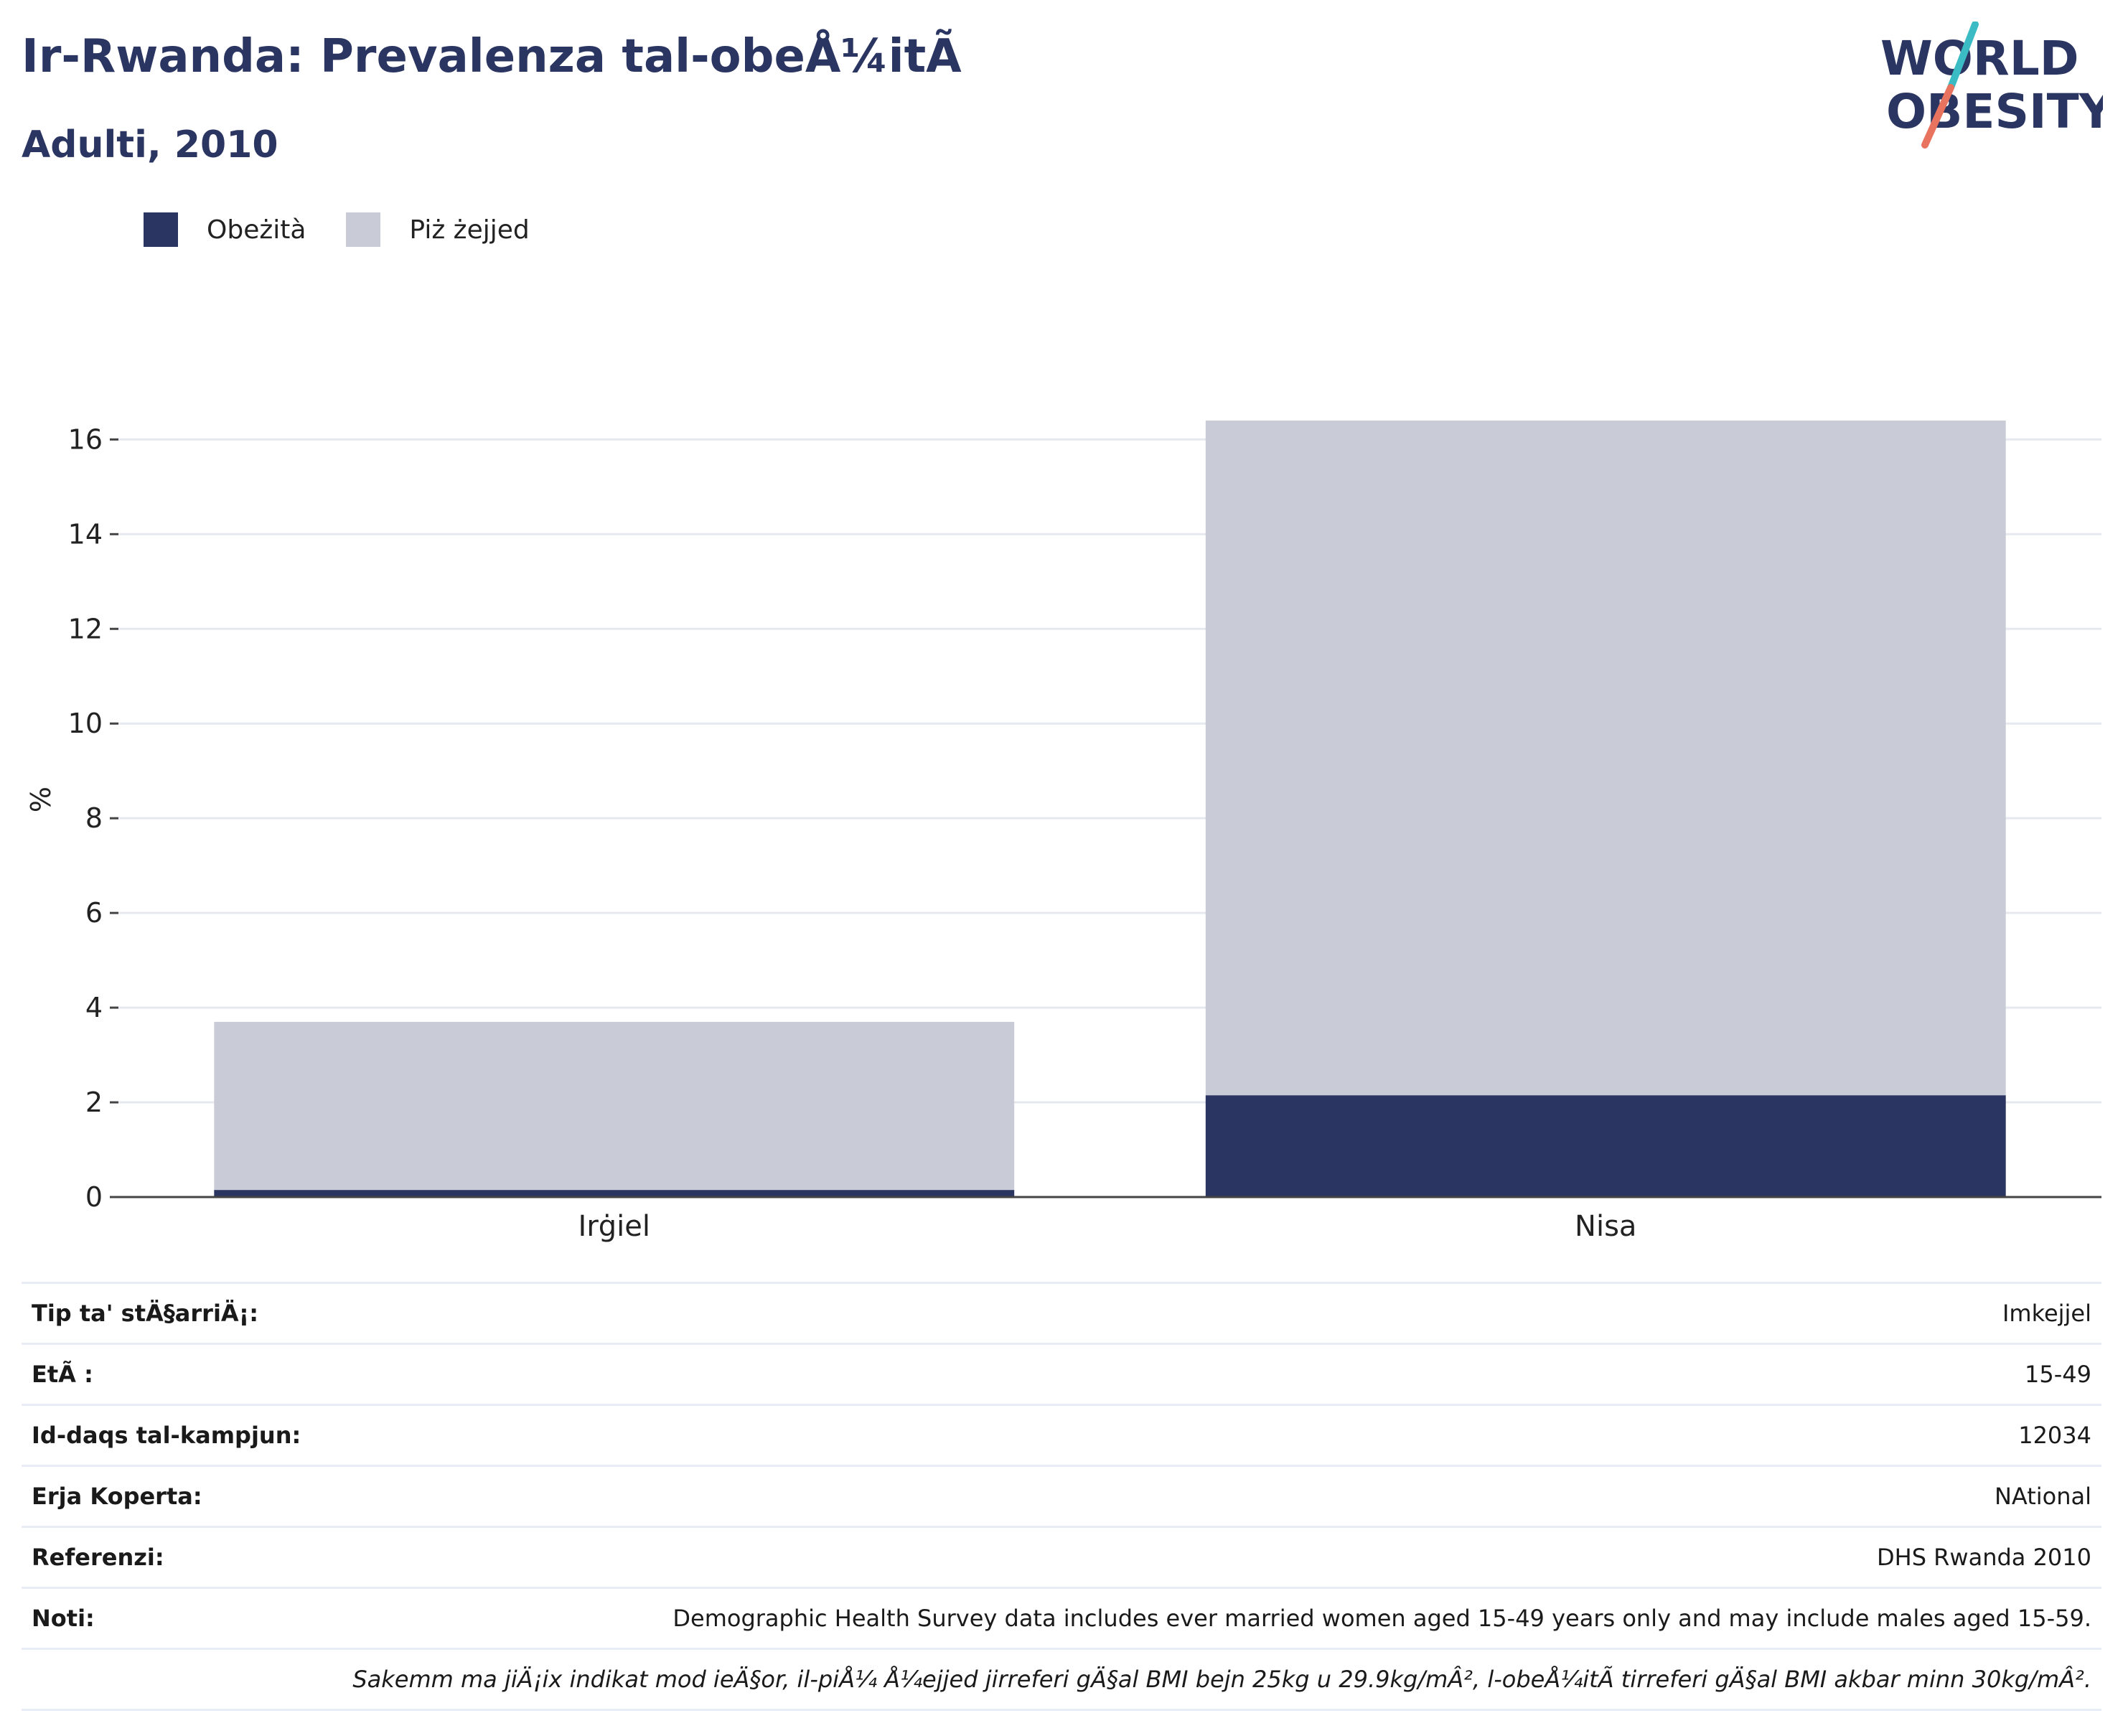  I want to click on x-tick-label: Irġiel, so click(614, 1226).